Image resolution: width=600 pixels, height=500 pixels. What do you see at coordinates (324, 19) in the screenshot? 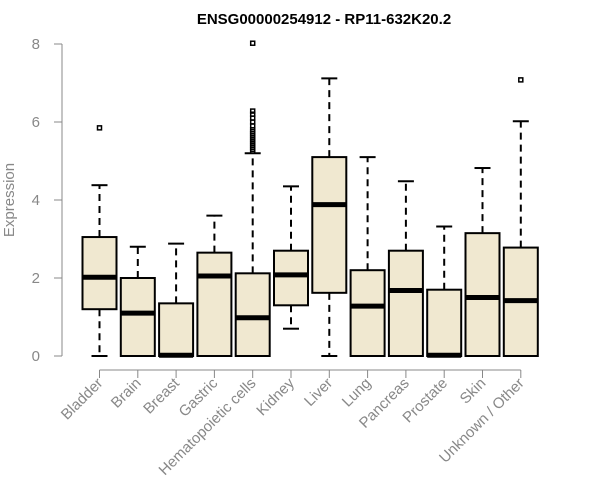
I see `chart-title: ENSG00000254912 - RP11-632K20.2` at bounding box center [324, 19].